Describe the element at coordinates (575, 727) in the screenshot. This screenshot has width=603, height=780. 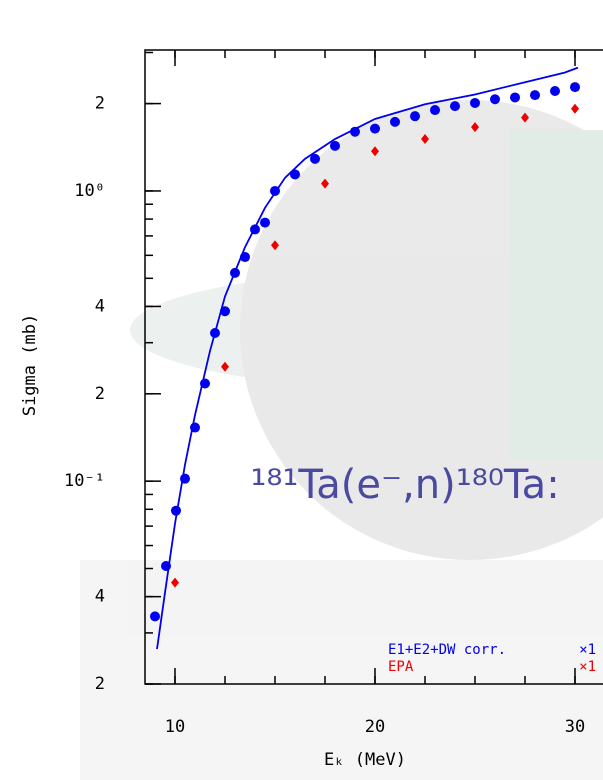
I see `x-tick-label: 30` at that location.